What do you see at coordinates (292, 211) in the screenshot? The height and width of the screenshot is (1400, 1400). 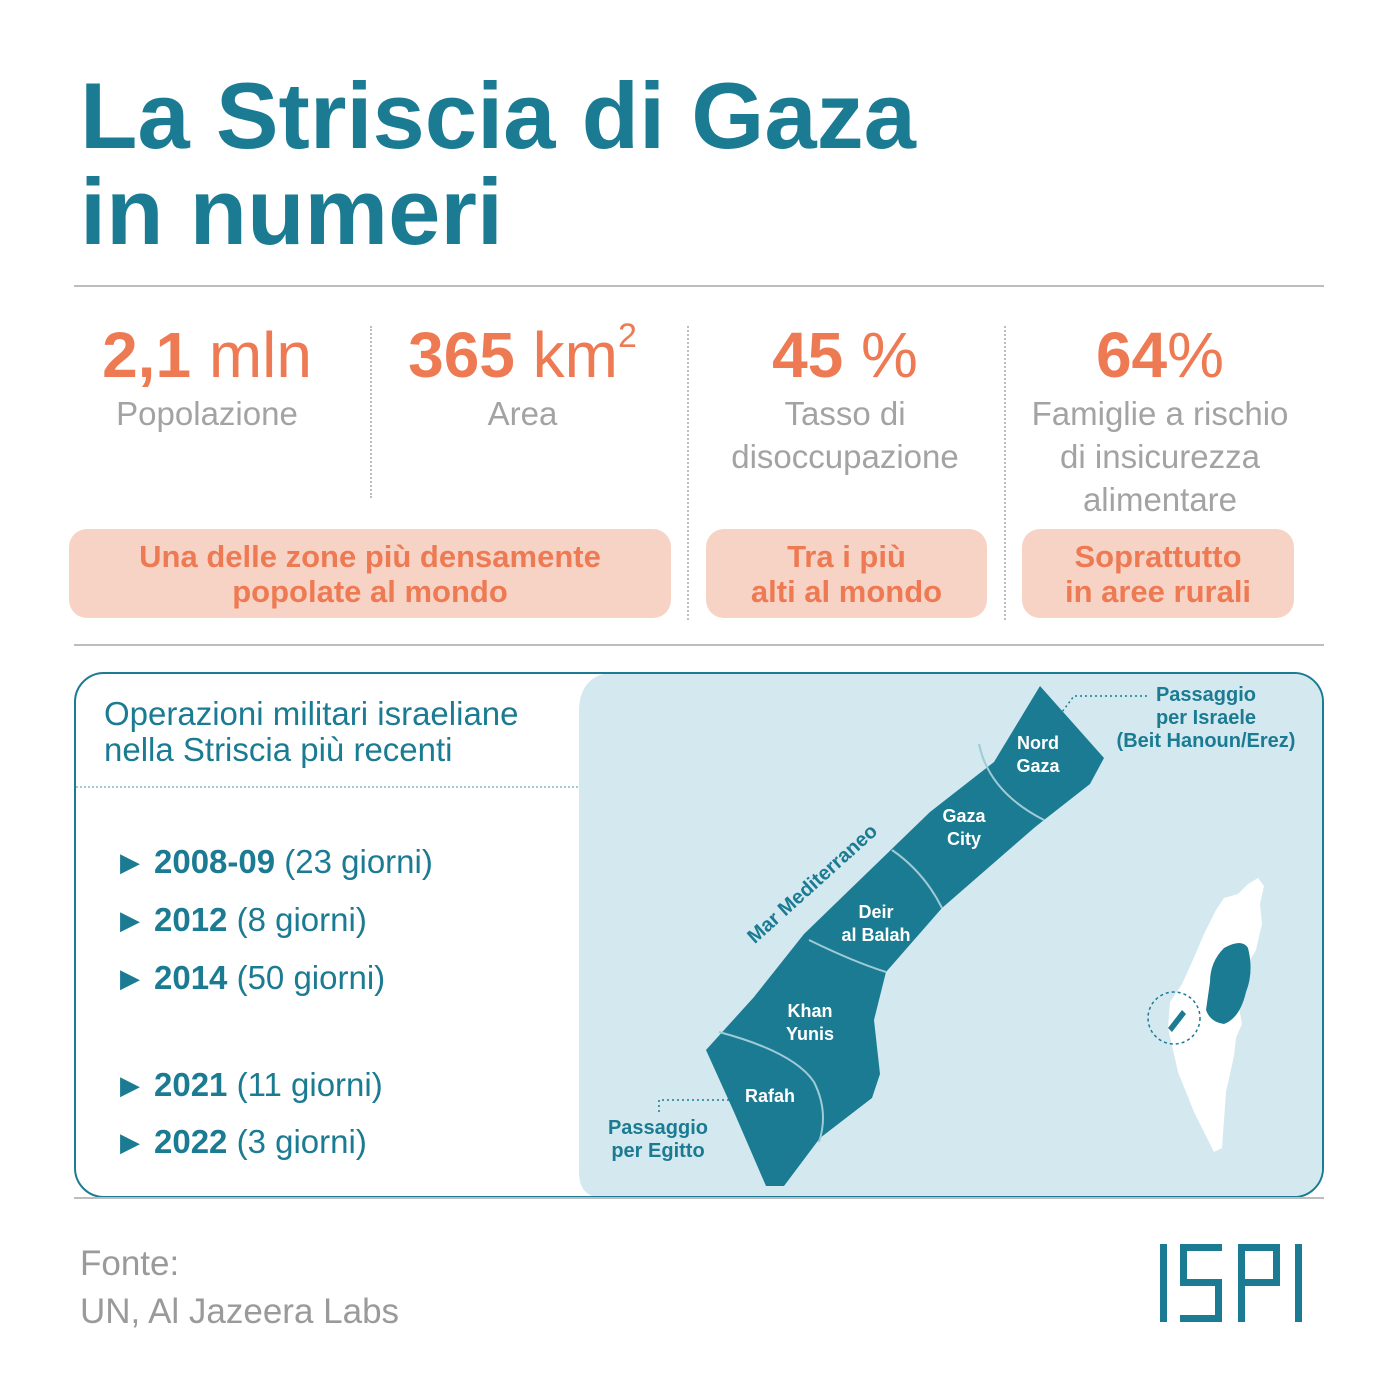 I see `page-title-line-2: in numeri` at bounding box center [292, 211].